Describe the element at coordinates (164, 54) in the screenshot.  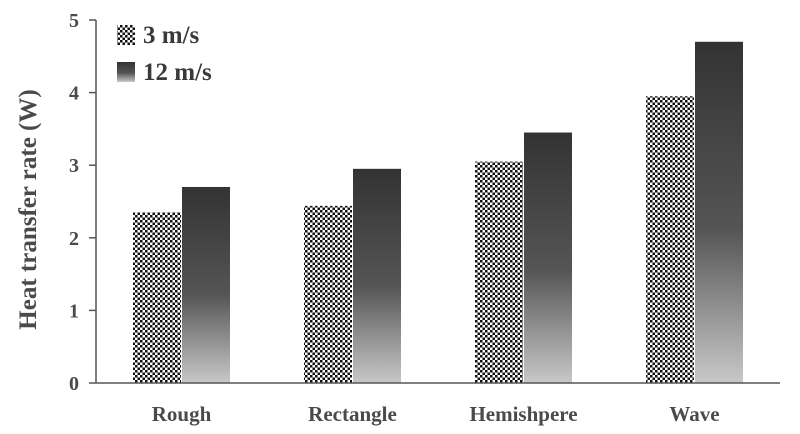
I see `legend: 3 m/s 12 m/s` at that location.